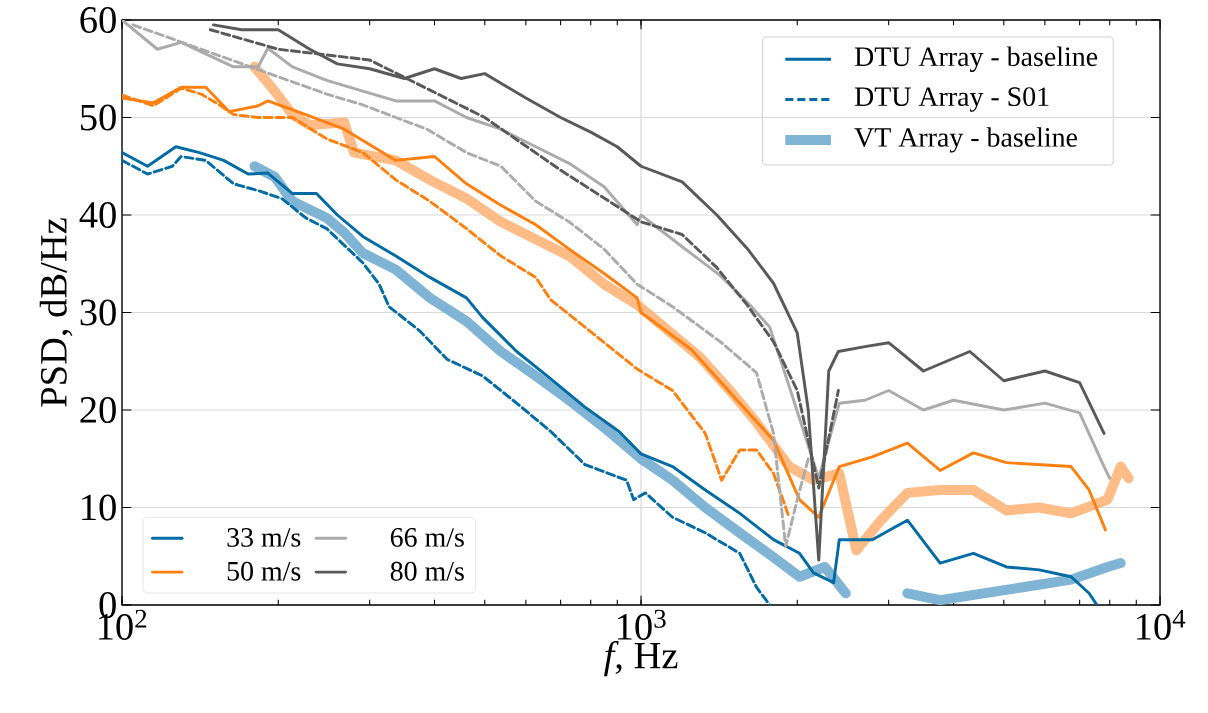 This screenshot has height=713, width=1208. Describe the element at coordinates (98, 312) in the screenshot. I see `y-tick-label: 30` at that location.